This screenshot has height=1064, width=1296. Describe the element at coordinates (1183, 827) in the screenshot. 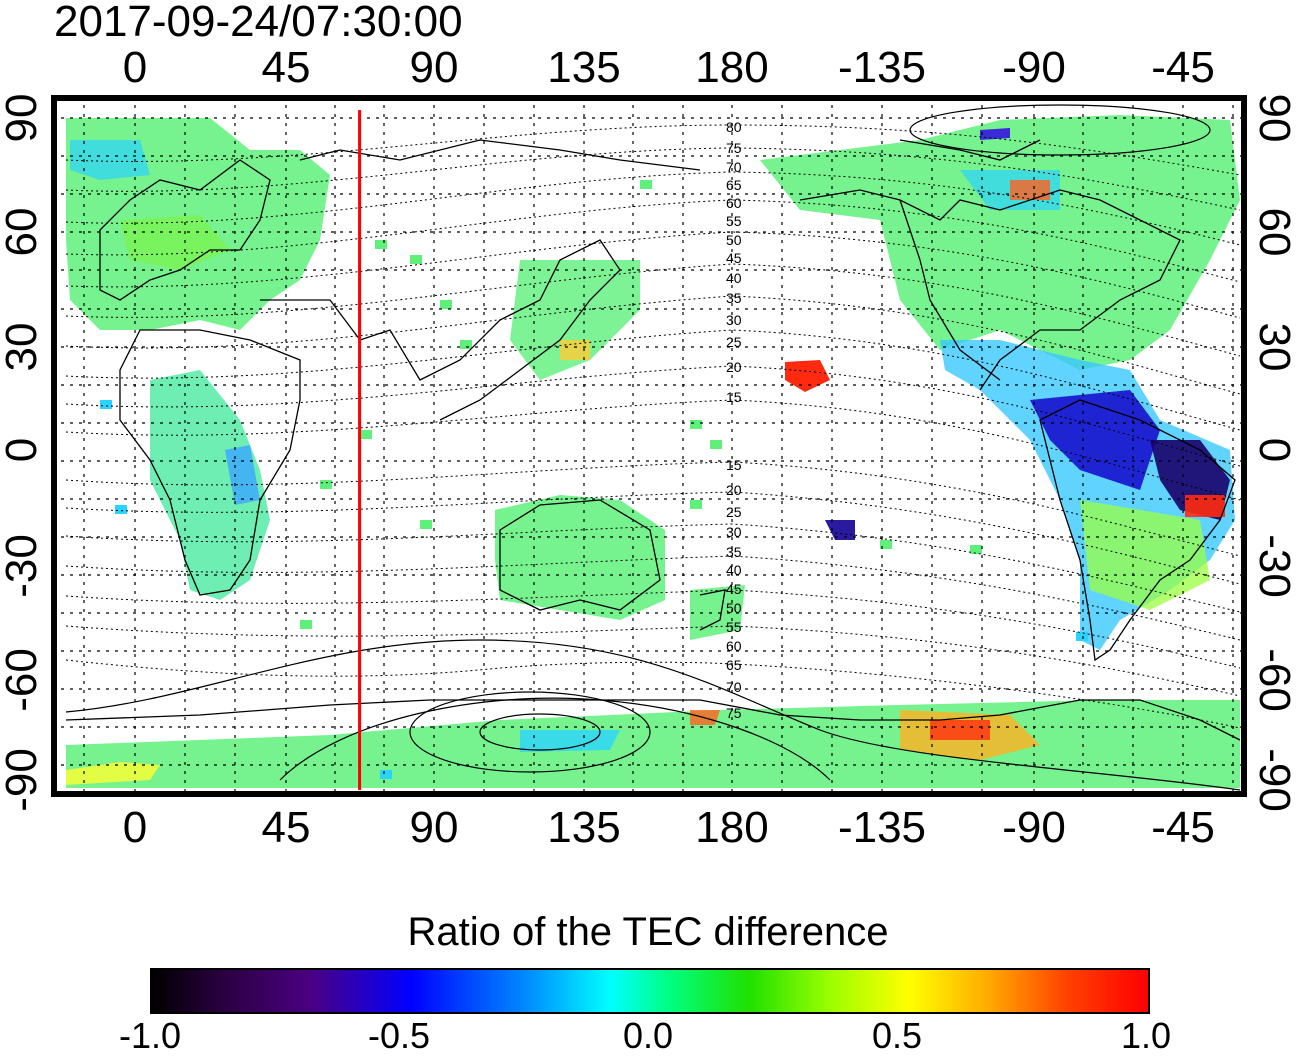

I see `bottom-lon-label: -45` at that location.